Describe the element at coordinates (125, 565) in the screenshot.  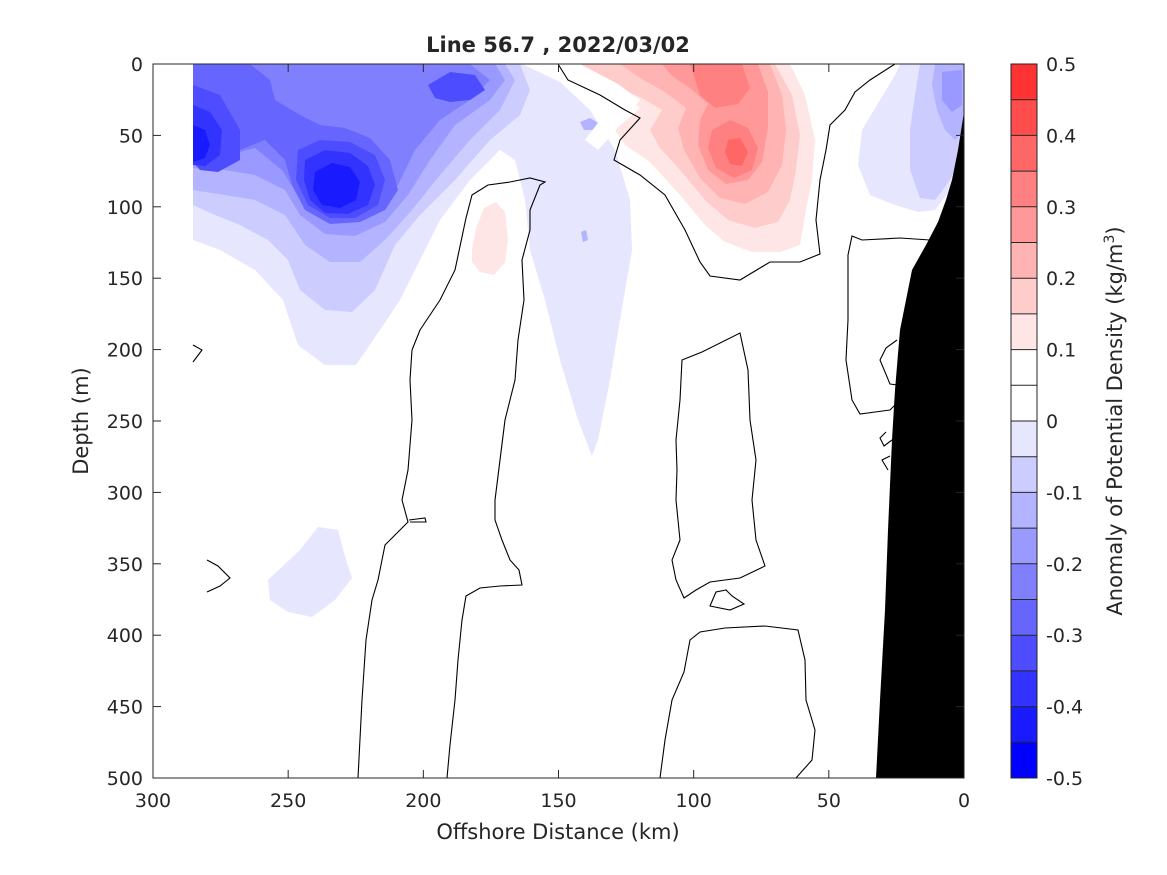
I see `y-tick-label: 350` at that location.